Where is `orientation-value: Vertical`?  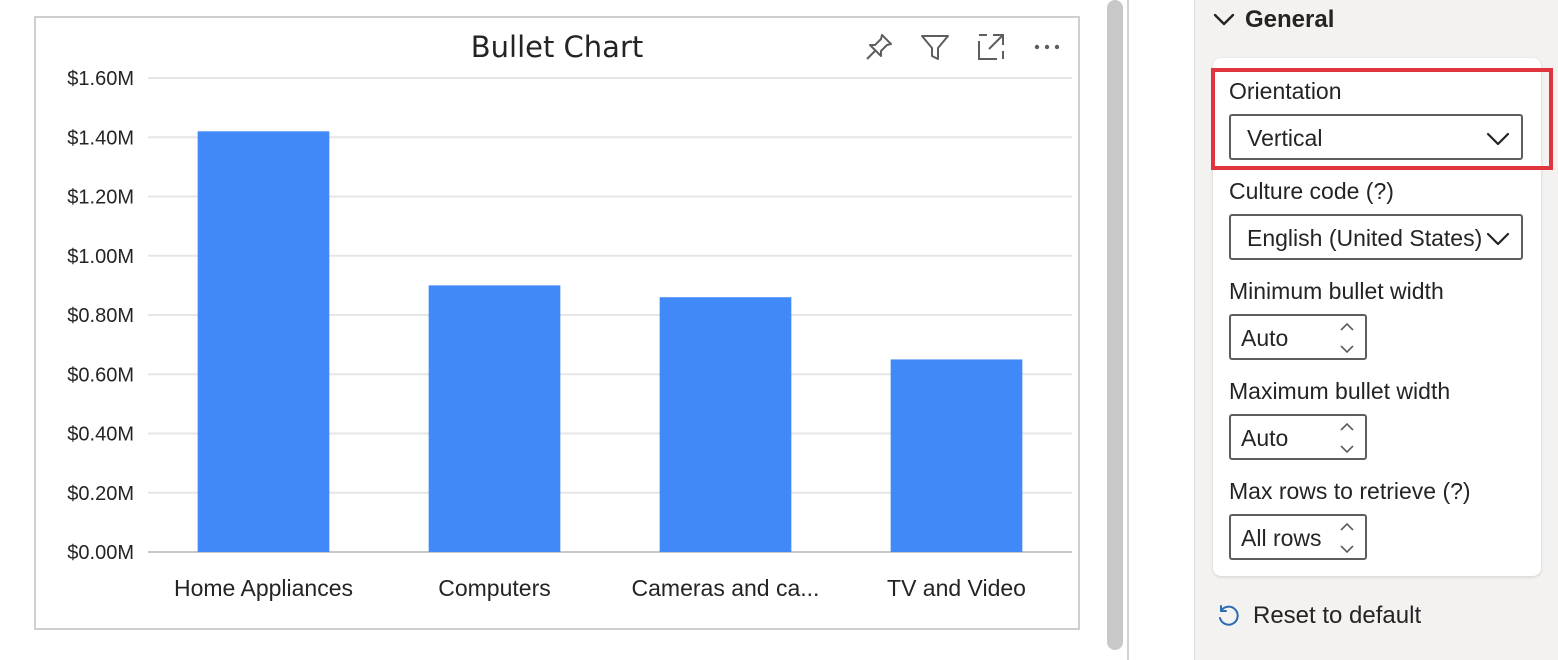
orientation-value: Vertical is located at coordinates (1285, 138).